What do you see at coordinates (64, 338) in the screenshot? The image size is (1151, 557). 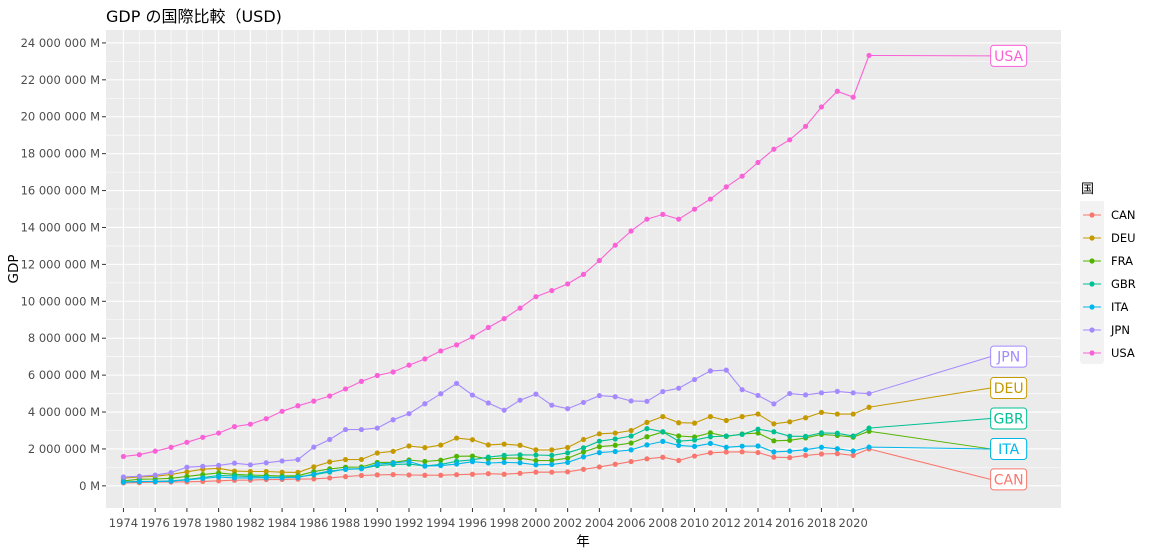 I see `y-tick-label: 8 000 000 M` at bounding box center [64, 338].